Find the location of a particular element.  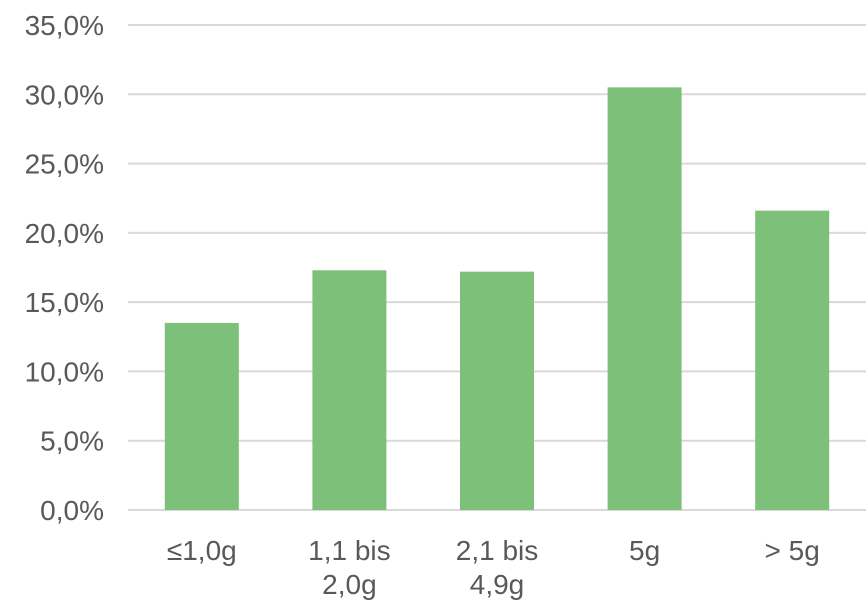

x-category-label-line: 5g is located at coordinates (644, 550).